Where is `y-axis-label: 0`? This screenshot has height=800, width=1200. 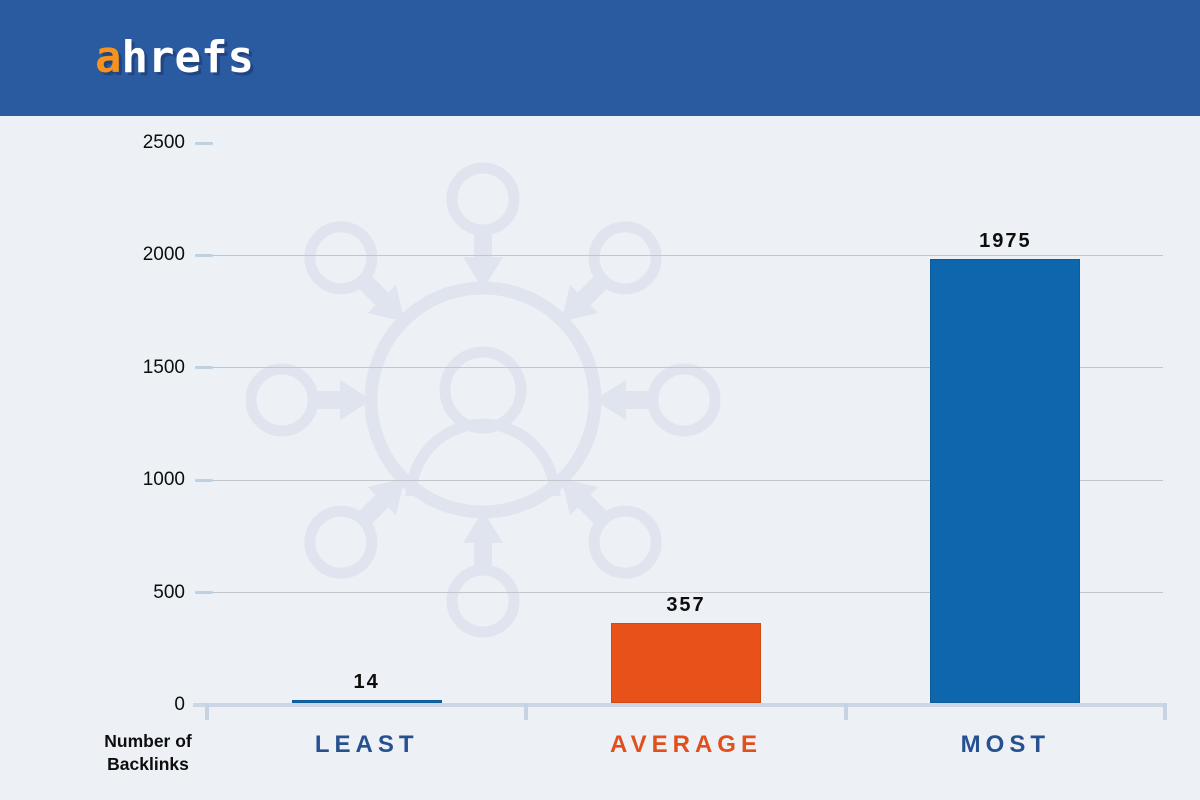
y-axis-label: 0 is located at coordinates (179, 704).